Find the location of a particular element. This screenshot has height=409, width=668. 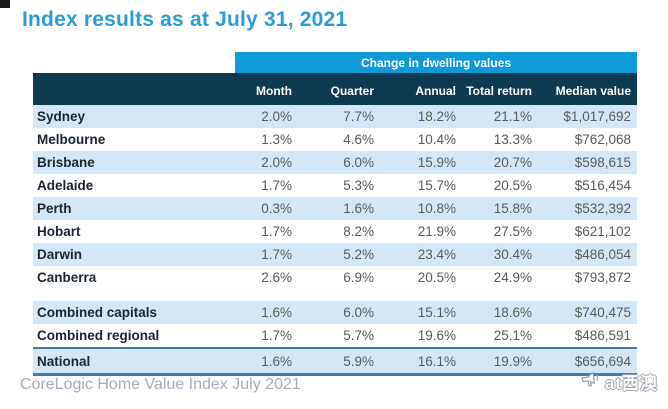

cell-annual: 15.9% is located at coordinates (421, 162).